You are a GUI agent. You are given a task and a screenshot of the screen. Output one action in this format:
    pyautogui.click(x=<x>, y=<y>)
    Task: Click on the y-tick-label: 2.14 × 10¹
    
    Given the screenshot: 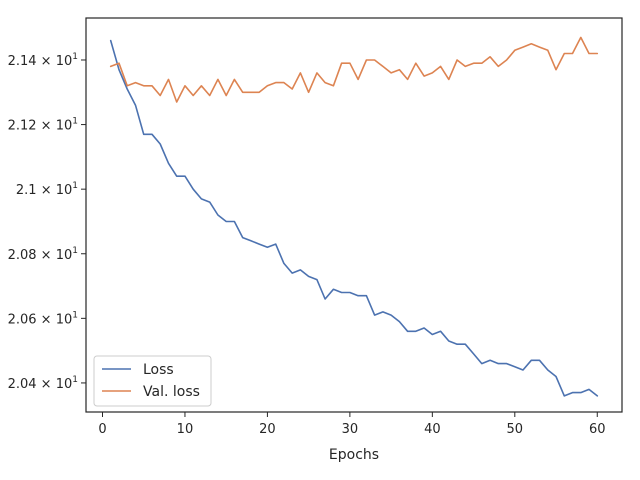 What is the action you would take?
    pyautogui.click(x=43, y=60)
    